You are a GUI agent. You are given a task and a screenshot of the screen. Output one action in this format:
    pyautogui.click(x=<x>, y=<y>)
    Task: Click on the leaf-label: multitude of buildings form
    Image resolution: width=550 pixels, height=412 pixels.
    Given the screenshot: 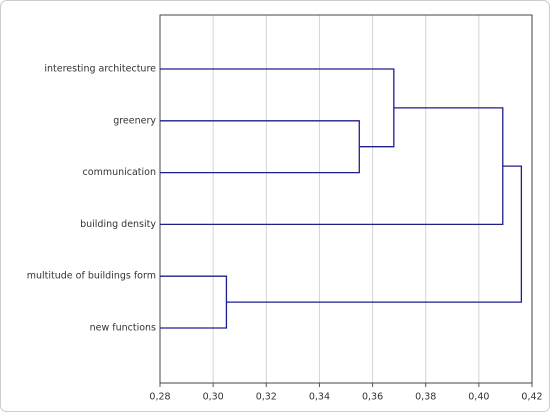 What is the action you would take?
    pyautogui.click(x=91, y=276)
    